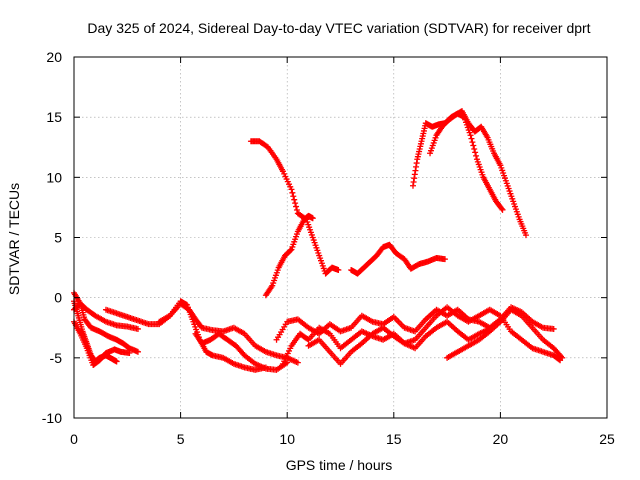 This screenshot has width=640, height=480. What do you see at coordinates (287, 439) in the screenshot?
I see `x-tick-label: 10` at bounding box center [287, 439].